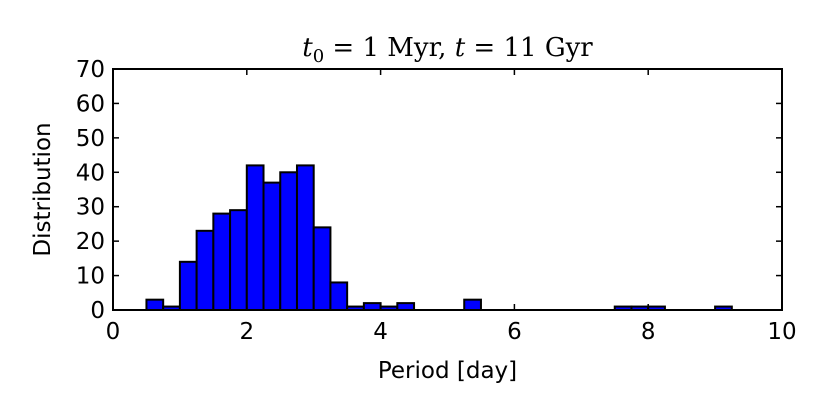 The width and height of the screenshot is (830, 415). Describe the element at coordinates (90, 70) in the screenshot. I see `y-tick-label: 70` at that location.